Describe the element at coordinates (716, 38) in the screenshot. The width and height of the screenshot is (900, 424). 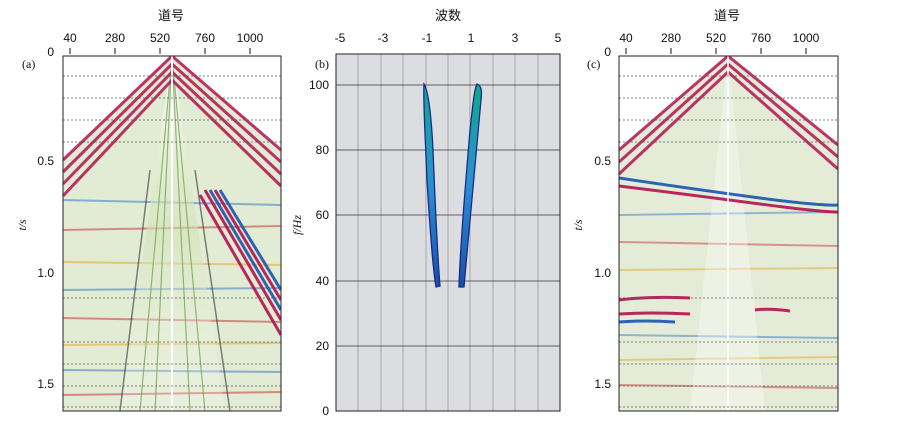
I see `panel-c-top-tick: 520` at that location.